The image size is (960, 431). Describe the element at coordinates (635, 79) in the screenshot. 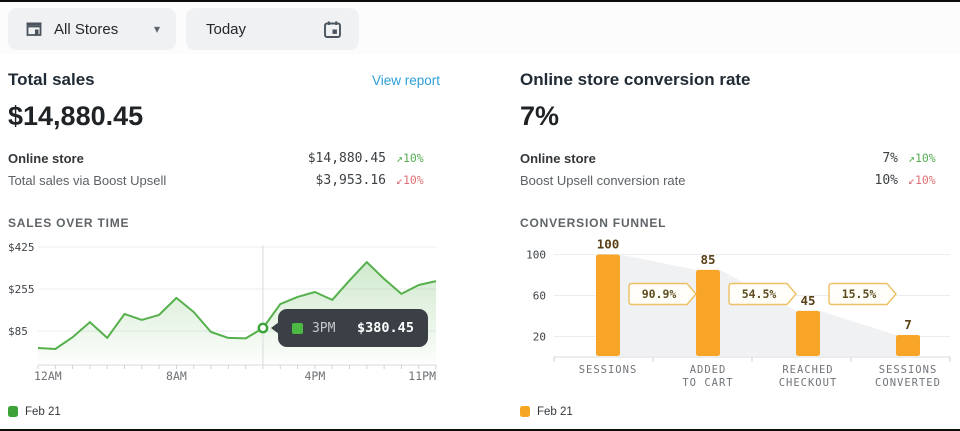

I see `conversion-title: Online store conversion rate` at that location.